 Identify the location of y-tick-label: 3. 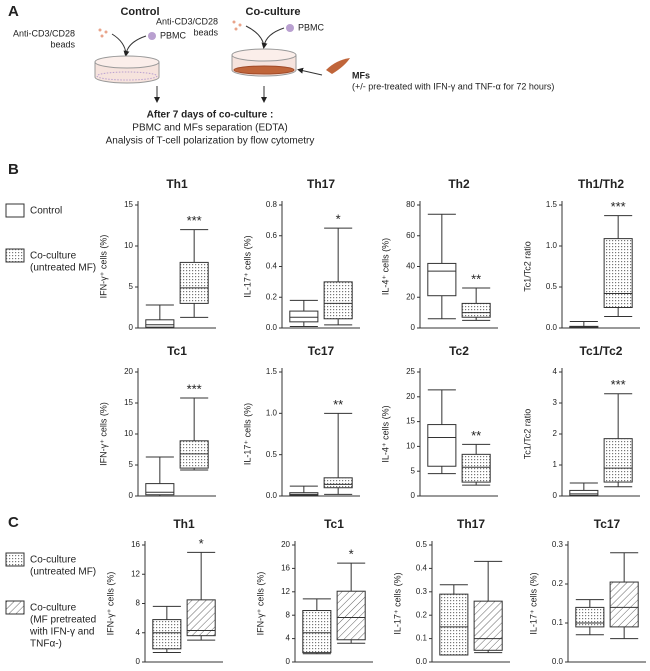
(555, 402).